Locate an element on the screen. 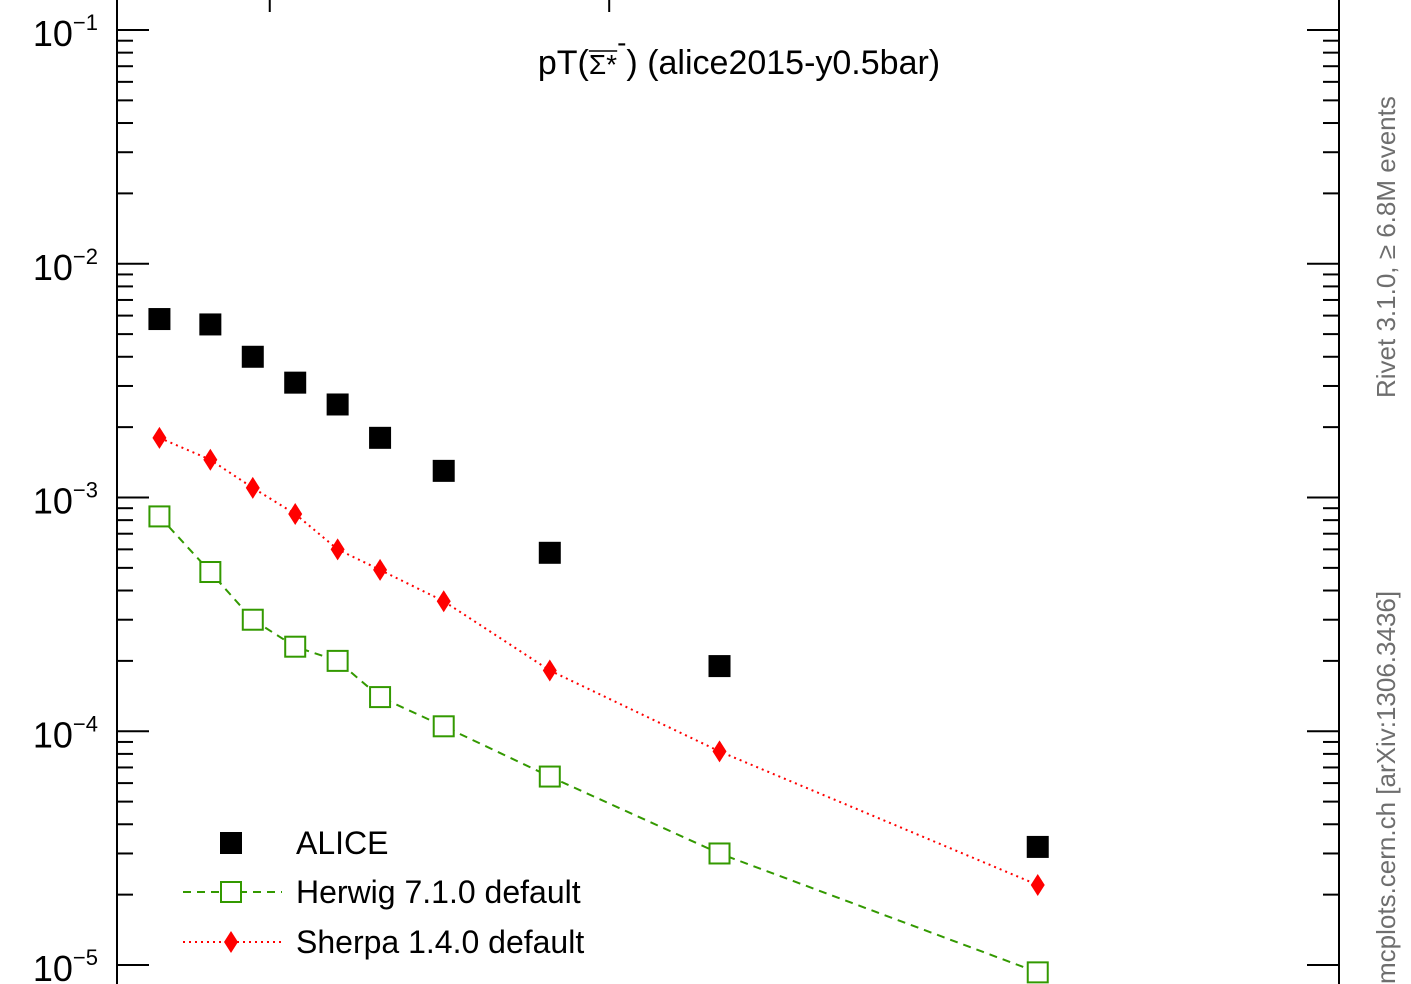 This screenshot has height=984, width=1411. source-label: mcplots.cern.ch [arXiv:1306.3436] is located at coordinates (1386, 787).